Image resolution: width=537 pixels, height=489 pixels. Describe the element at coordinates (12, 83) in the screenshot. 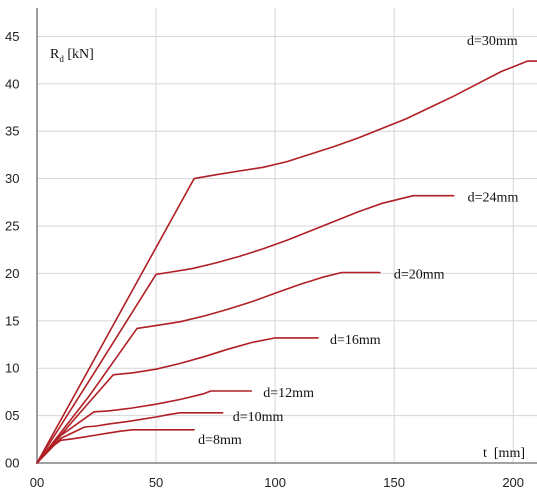

I see `y-tick-label: 40` at that location.